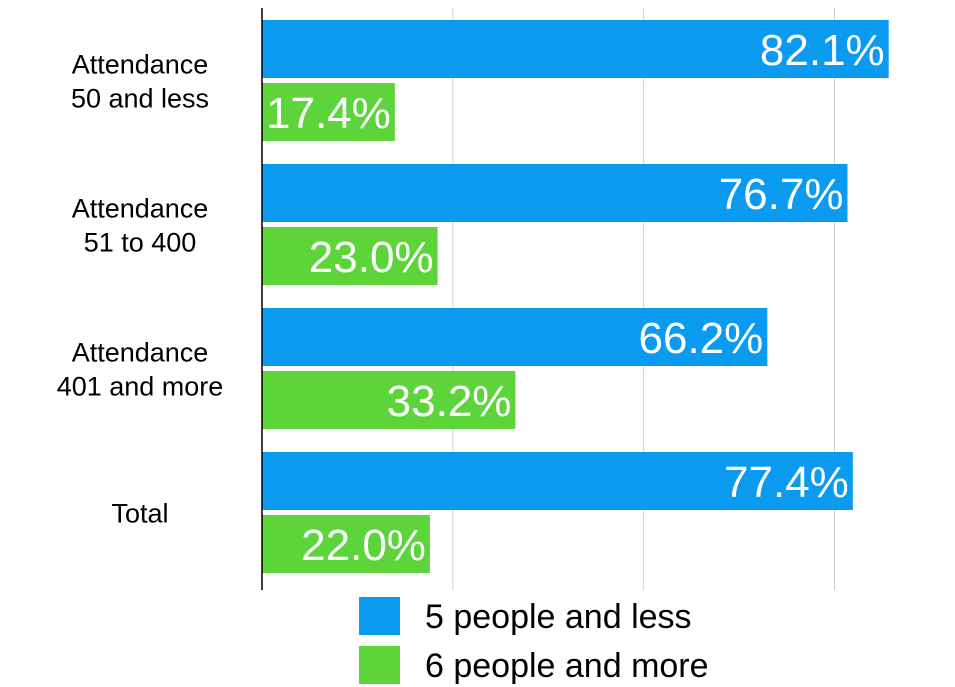 The height and width of the screenshot is (687, 955). I want to click on legend-label: 5 people and less, so click(558, 617).